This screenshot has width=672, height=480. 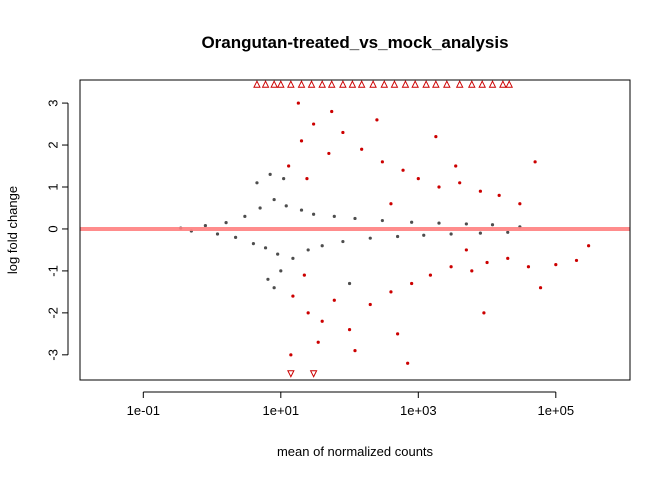 What do you see at coordinates (556, 410) in the screenshot?
I see `x-tick-label: 1e+05` at bounding box center [556, 410].